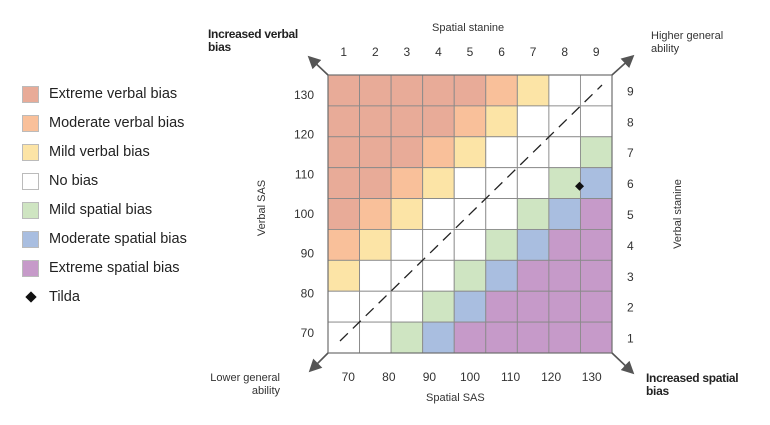  What do you see at coordinates (375, 214) in the screenshot?
I see `heatmap-cell-r5-c2` at bounding box center [375, 214].